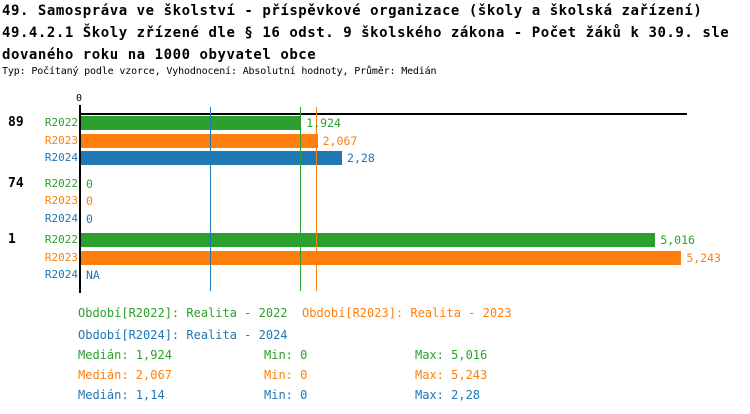 The image size is (750, 414). I want to click on median-line-r2023, so click(316, 199).